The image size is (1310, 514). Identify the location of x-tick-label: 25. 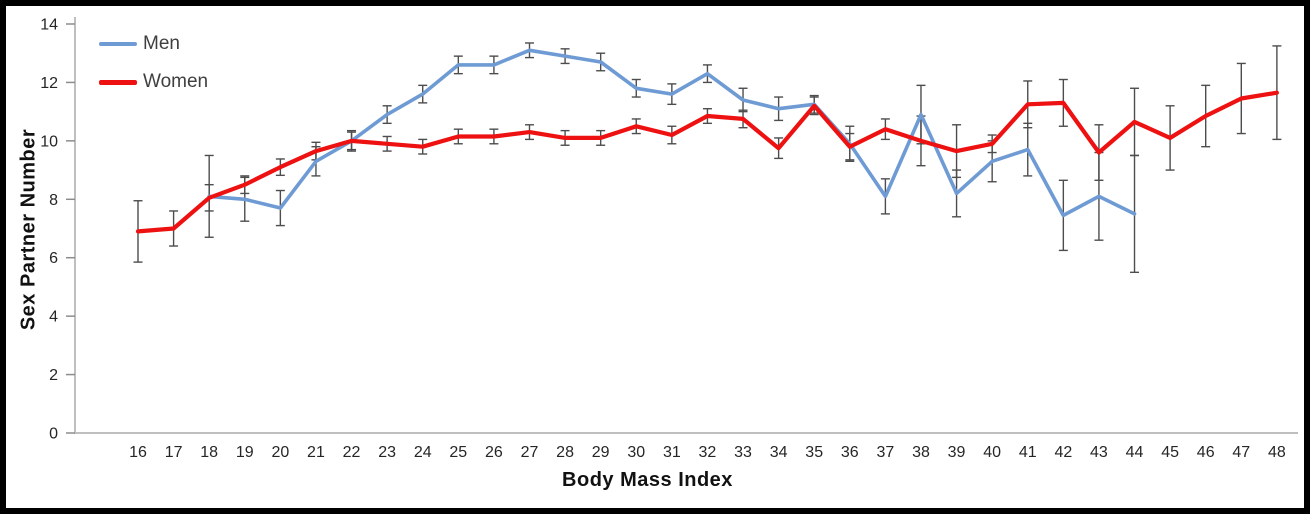
(458, 452).